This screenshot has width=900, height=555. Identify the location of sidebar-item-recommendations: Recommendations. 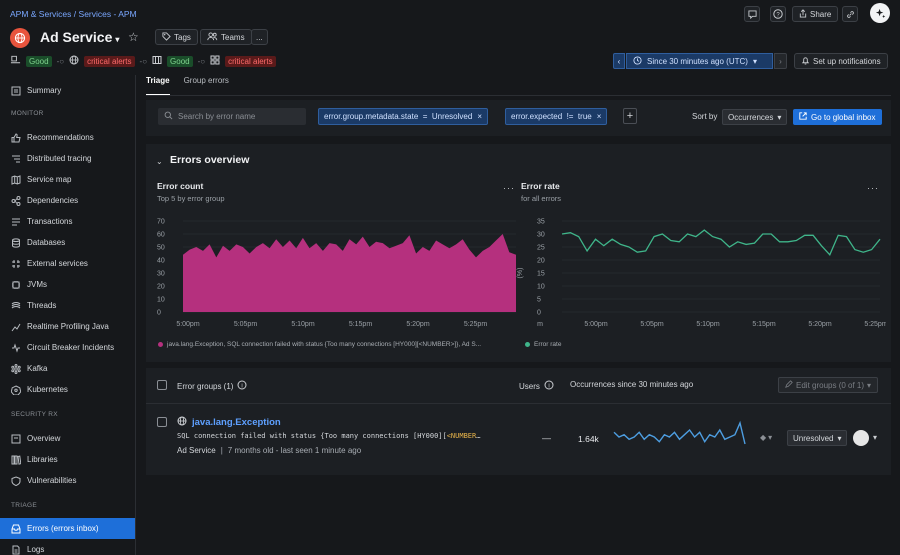
(67, 137).